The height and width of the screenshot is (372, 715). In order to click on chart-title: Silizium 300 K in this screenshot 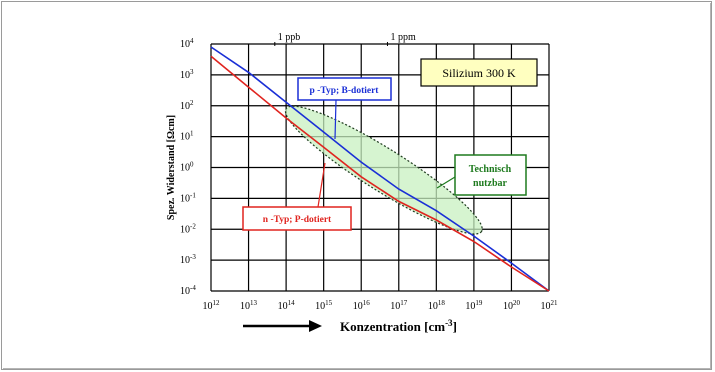, I will do `click(479, 73)`.